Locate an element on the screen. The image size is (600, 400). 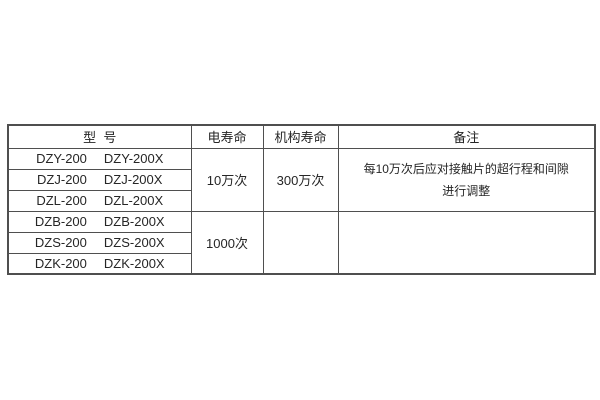
header-mechanical-life: 机构寿命 is located at coordinates (300, 136).